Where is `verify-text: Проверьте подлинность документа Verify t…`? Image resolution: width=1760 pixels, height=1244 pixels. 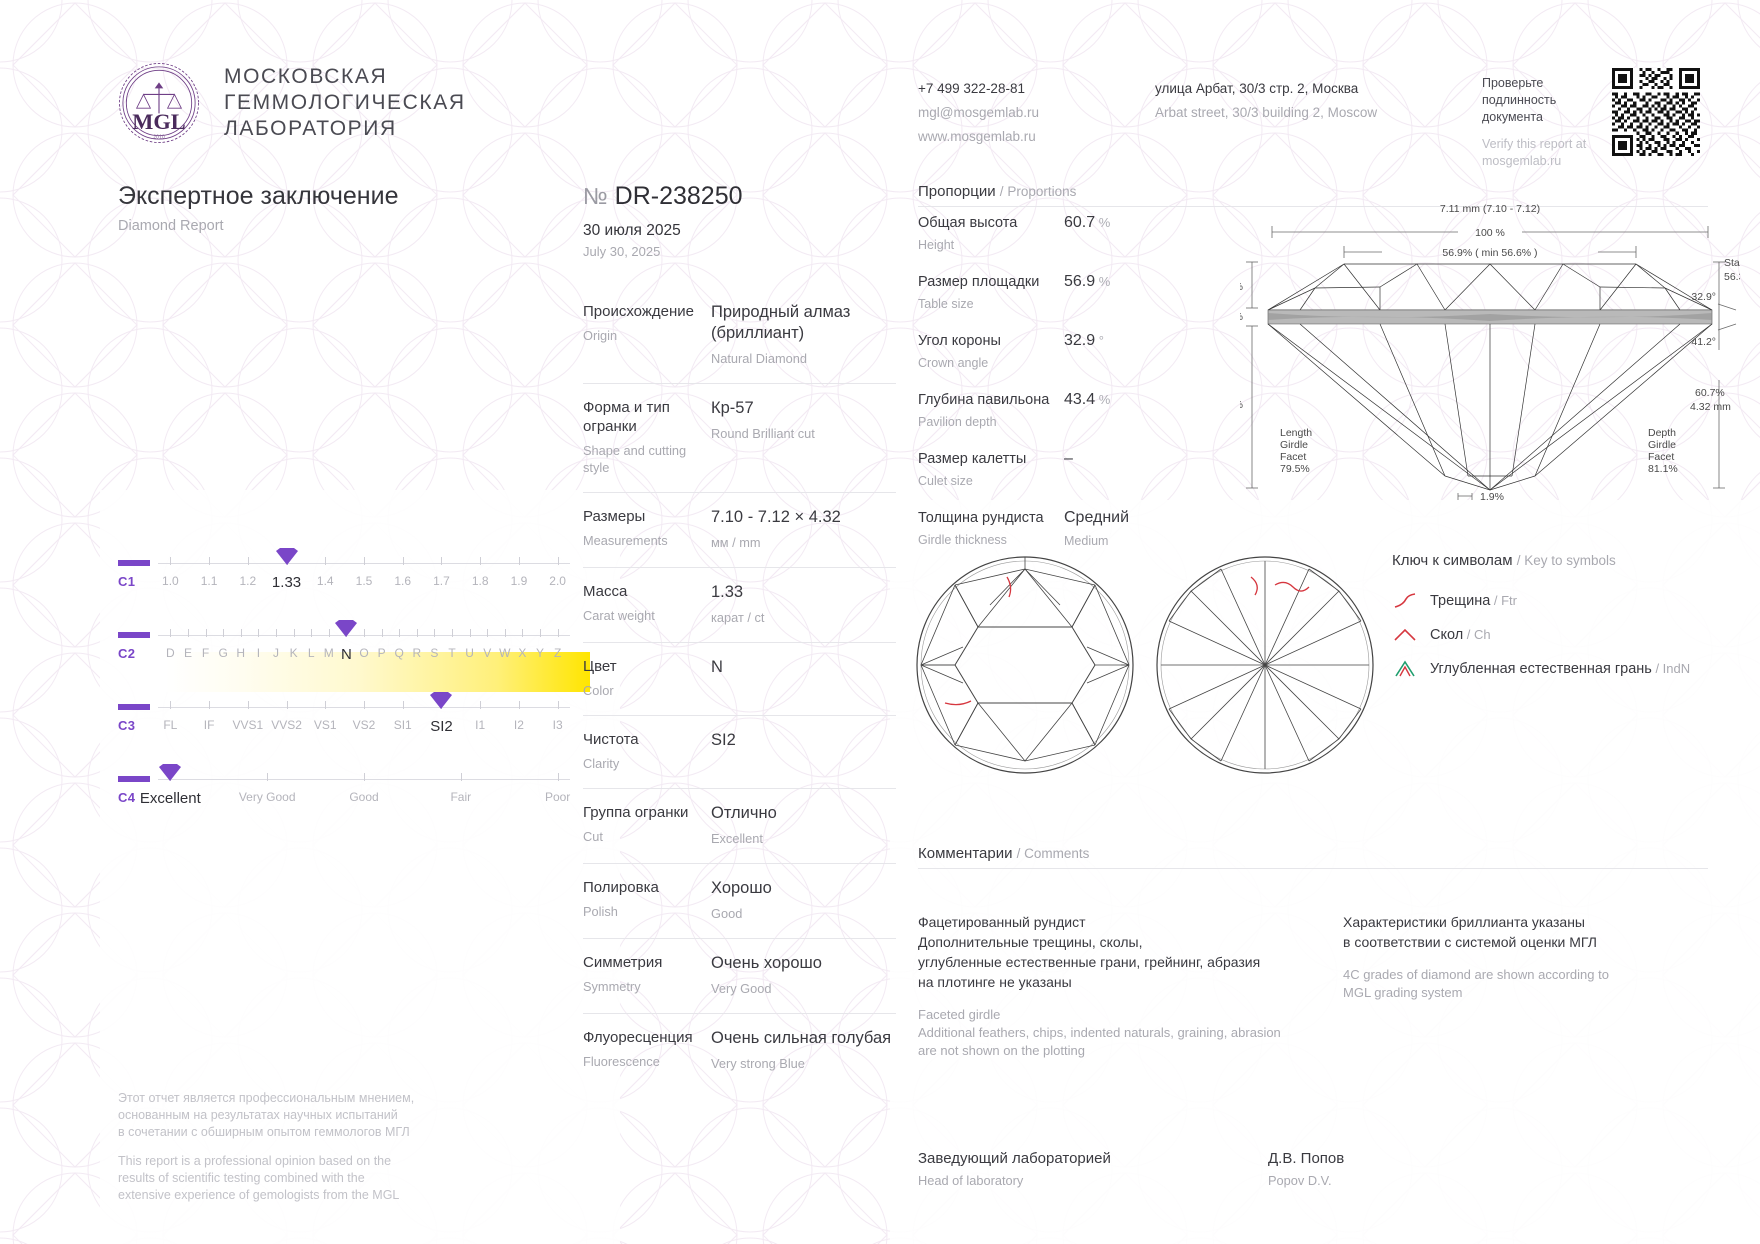
verify-text: Проверьте подлинность документа Verify t… is located at coordinates (1539, 122).